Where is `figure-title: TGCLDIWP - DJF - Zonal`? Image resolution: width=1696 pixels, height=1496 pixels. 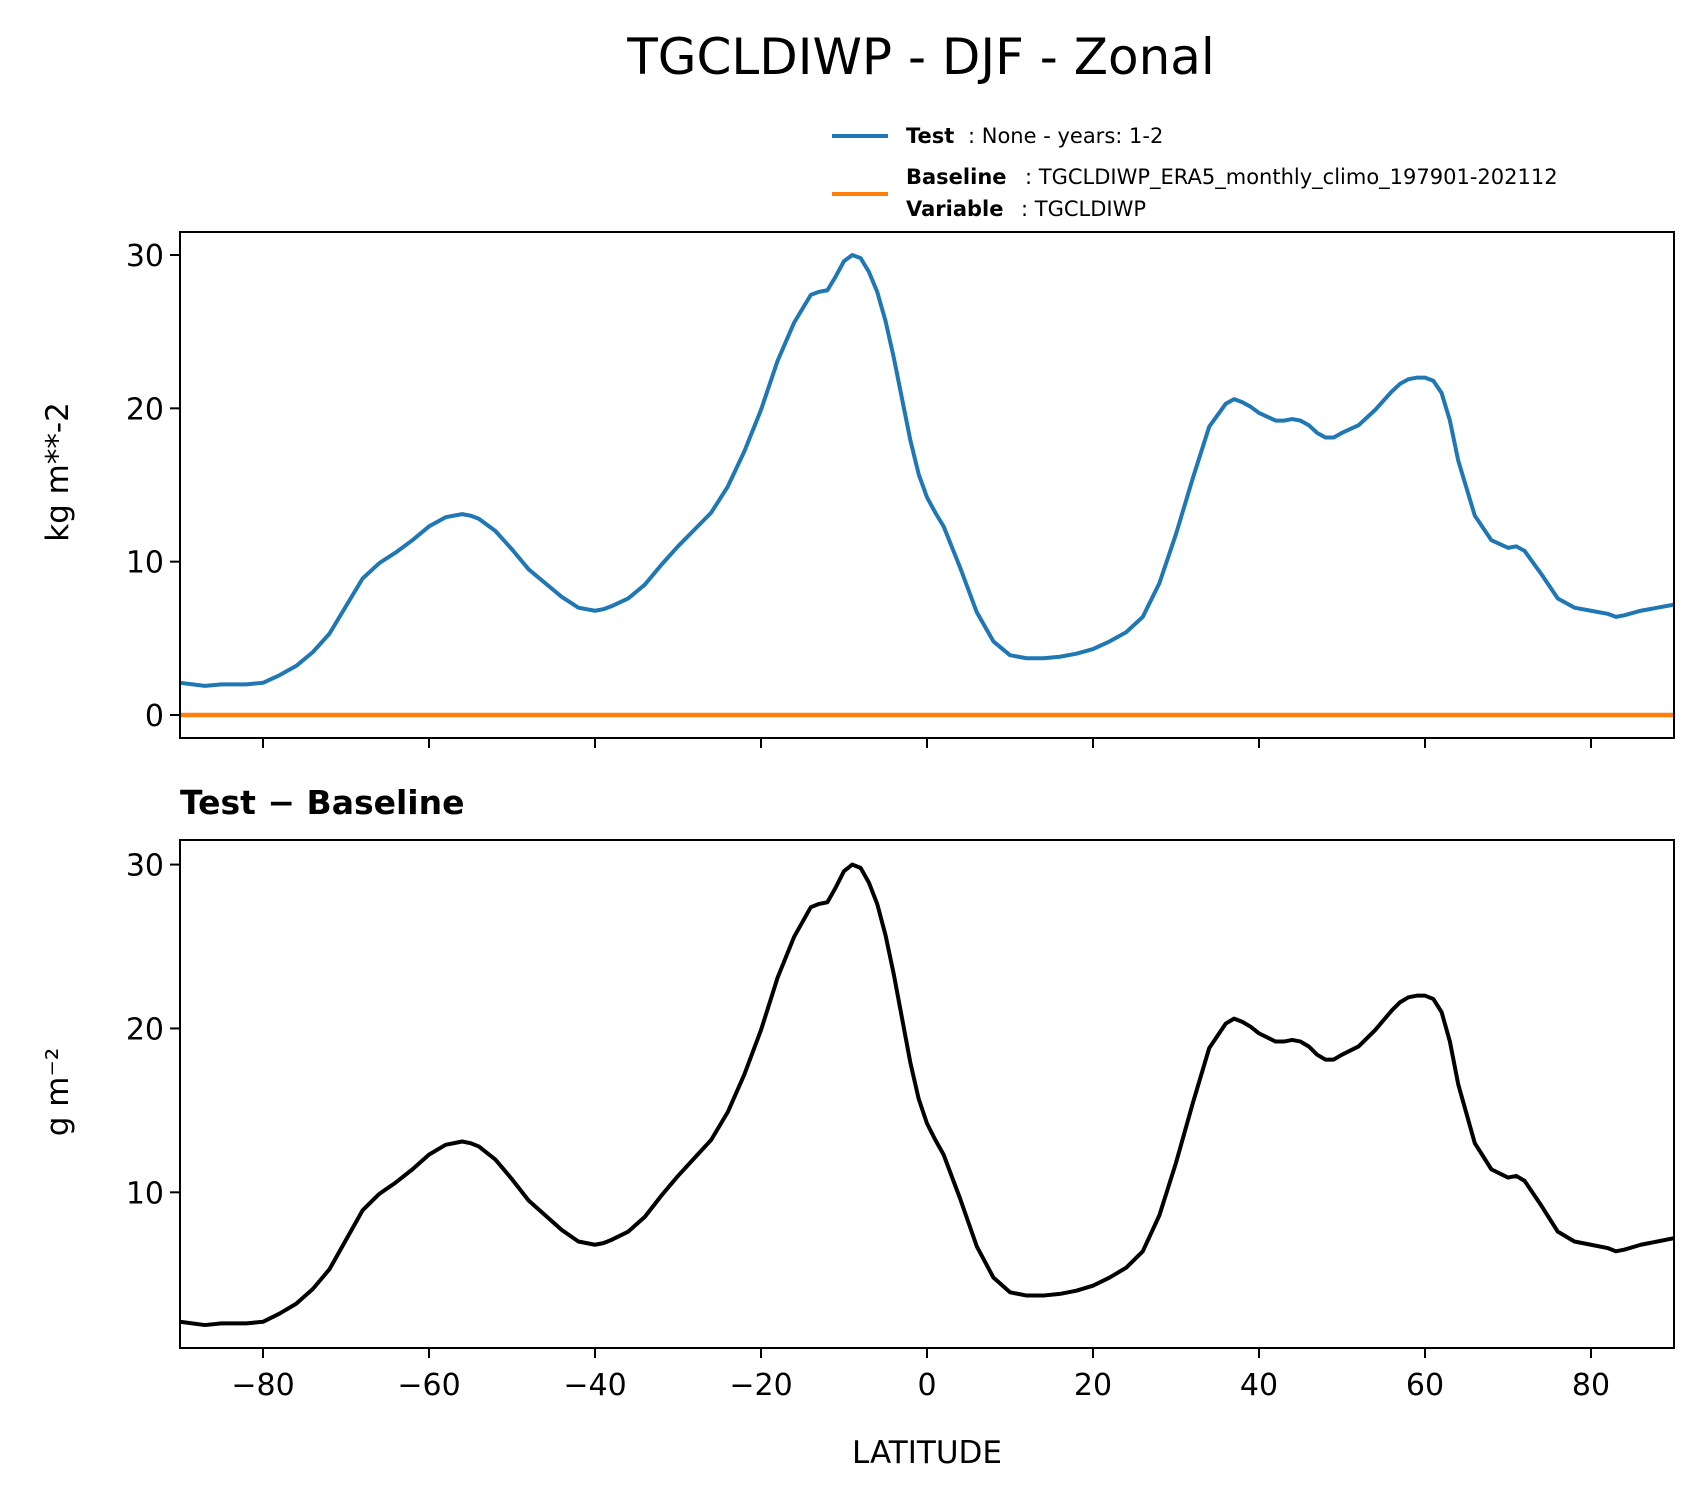 figure-title: TGCLDIWP - DJF - Zonal is located at coordinates (920, 57).